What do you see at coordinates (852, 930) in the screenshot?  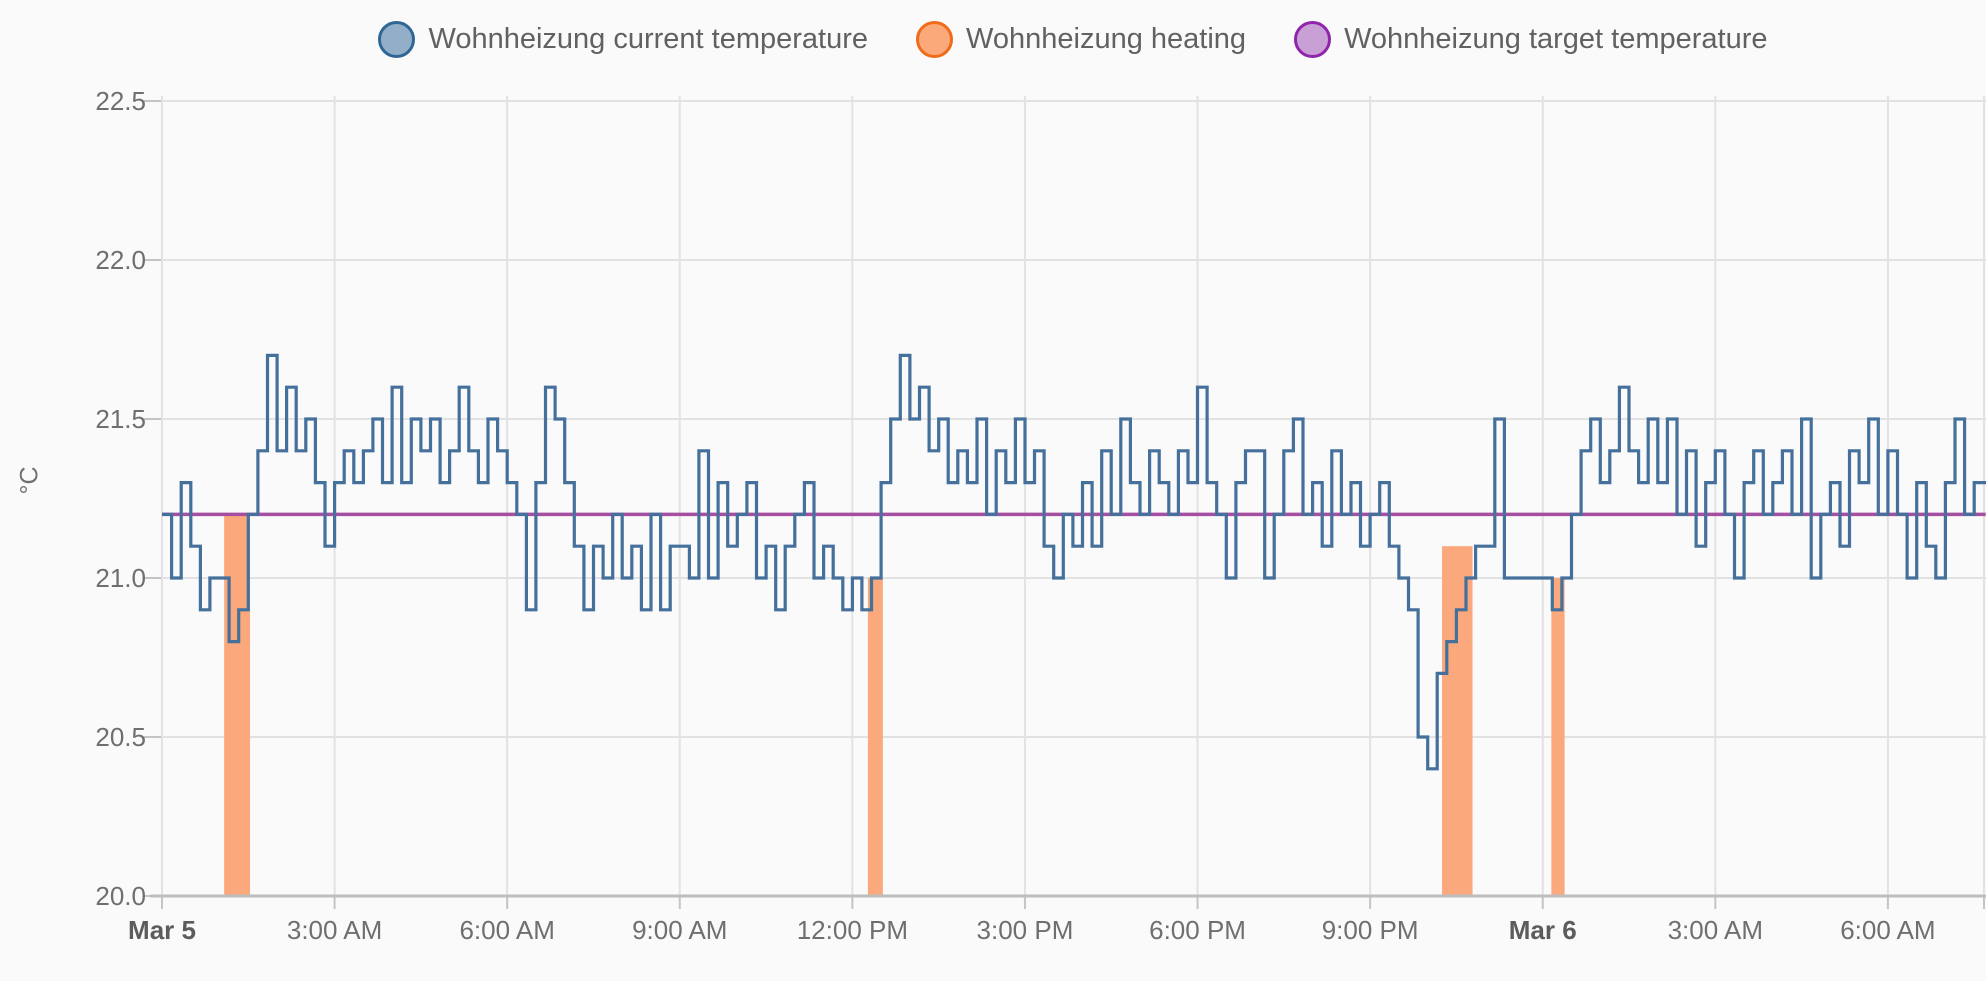 I see `x-tick-label: 12:00 PM` at bounding box center [852, 930].